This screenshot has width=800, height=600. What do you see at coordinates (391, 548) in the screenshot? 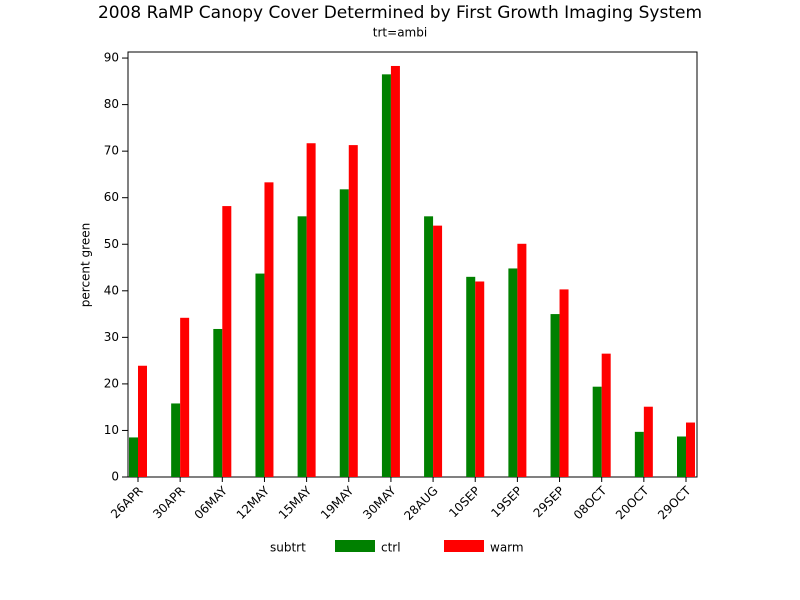
I see `legend-label: ctrl` at bounding box center [391, 548].